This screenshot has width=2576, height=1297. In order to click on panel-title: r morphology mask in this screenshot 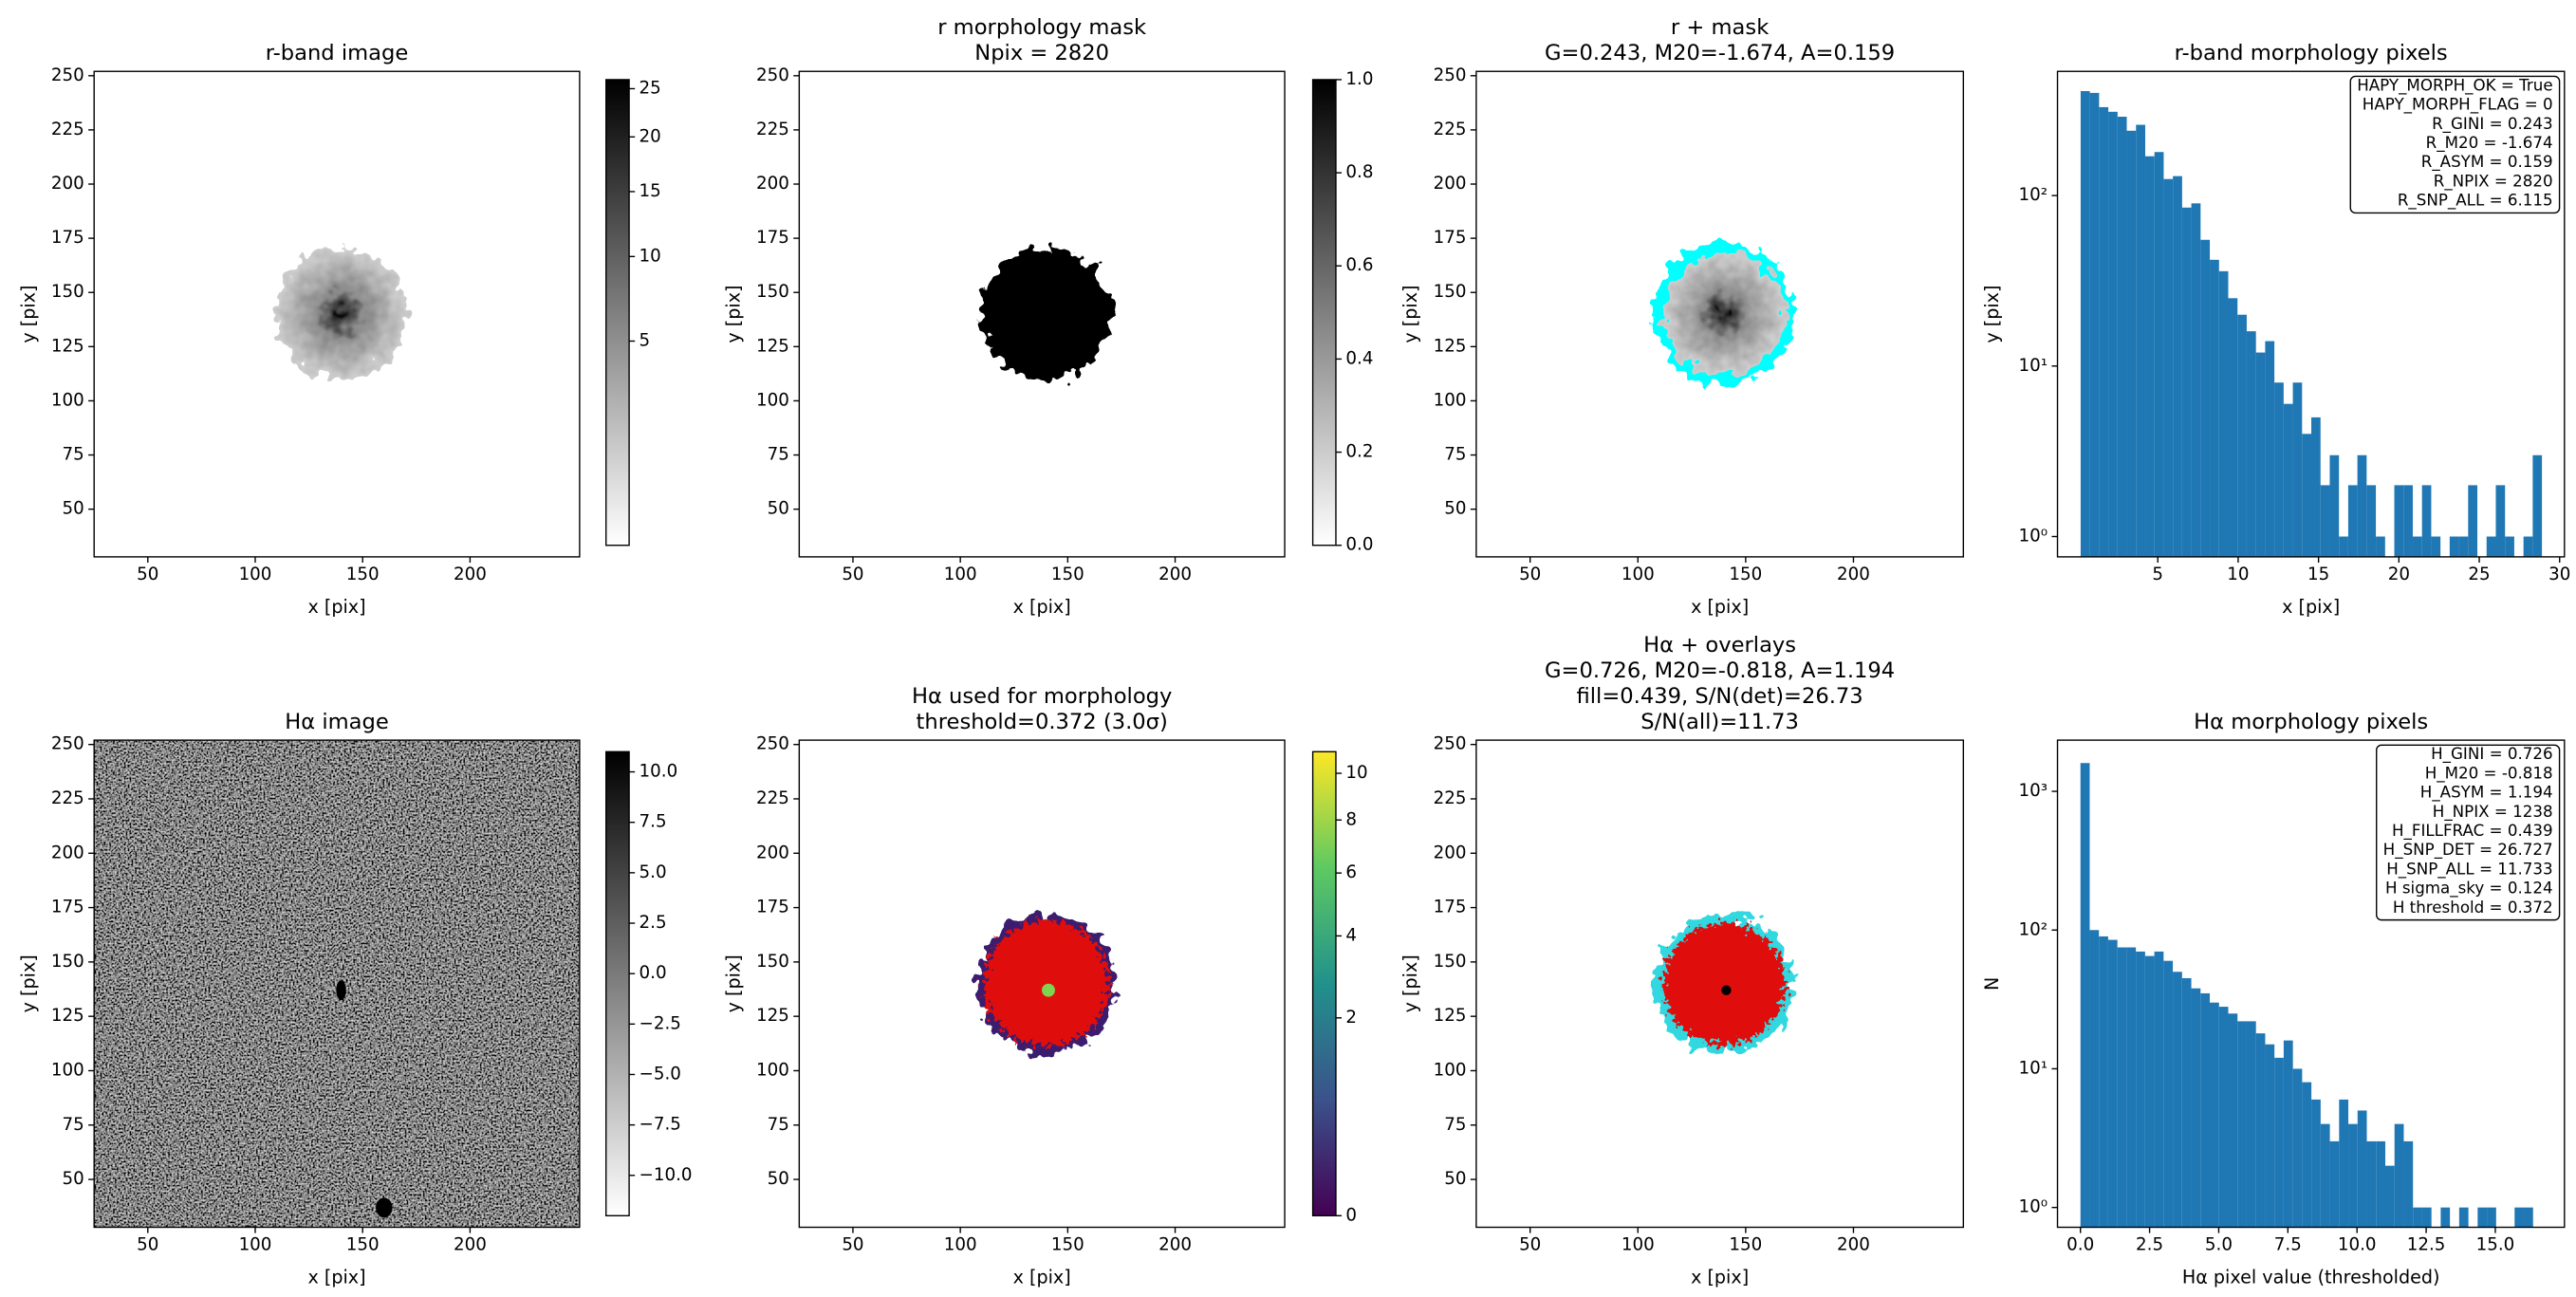, I will do `click(1042, 28)`.